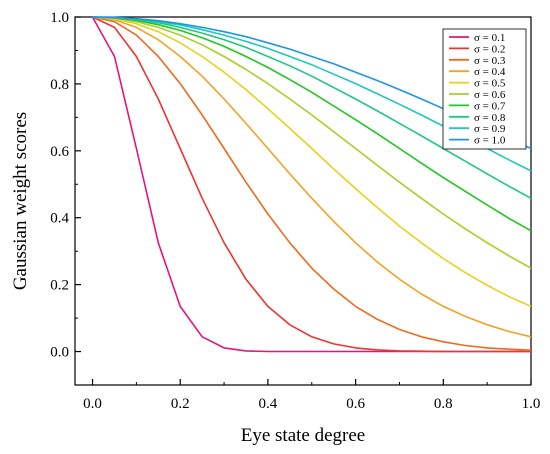 Image resolution: width=550 pixels, height=454 pixels. Describe the element at coordinates (355, 404) in the screenshot. I see `x-tick-label: 0.6` at that location.